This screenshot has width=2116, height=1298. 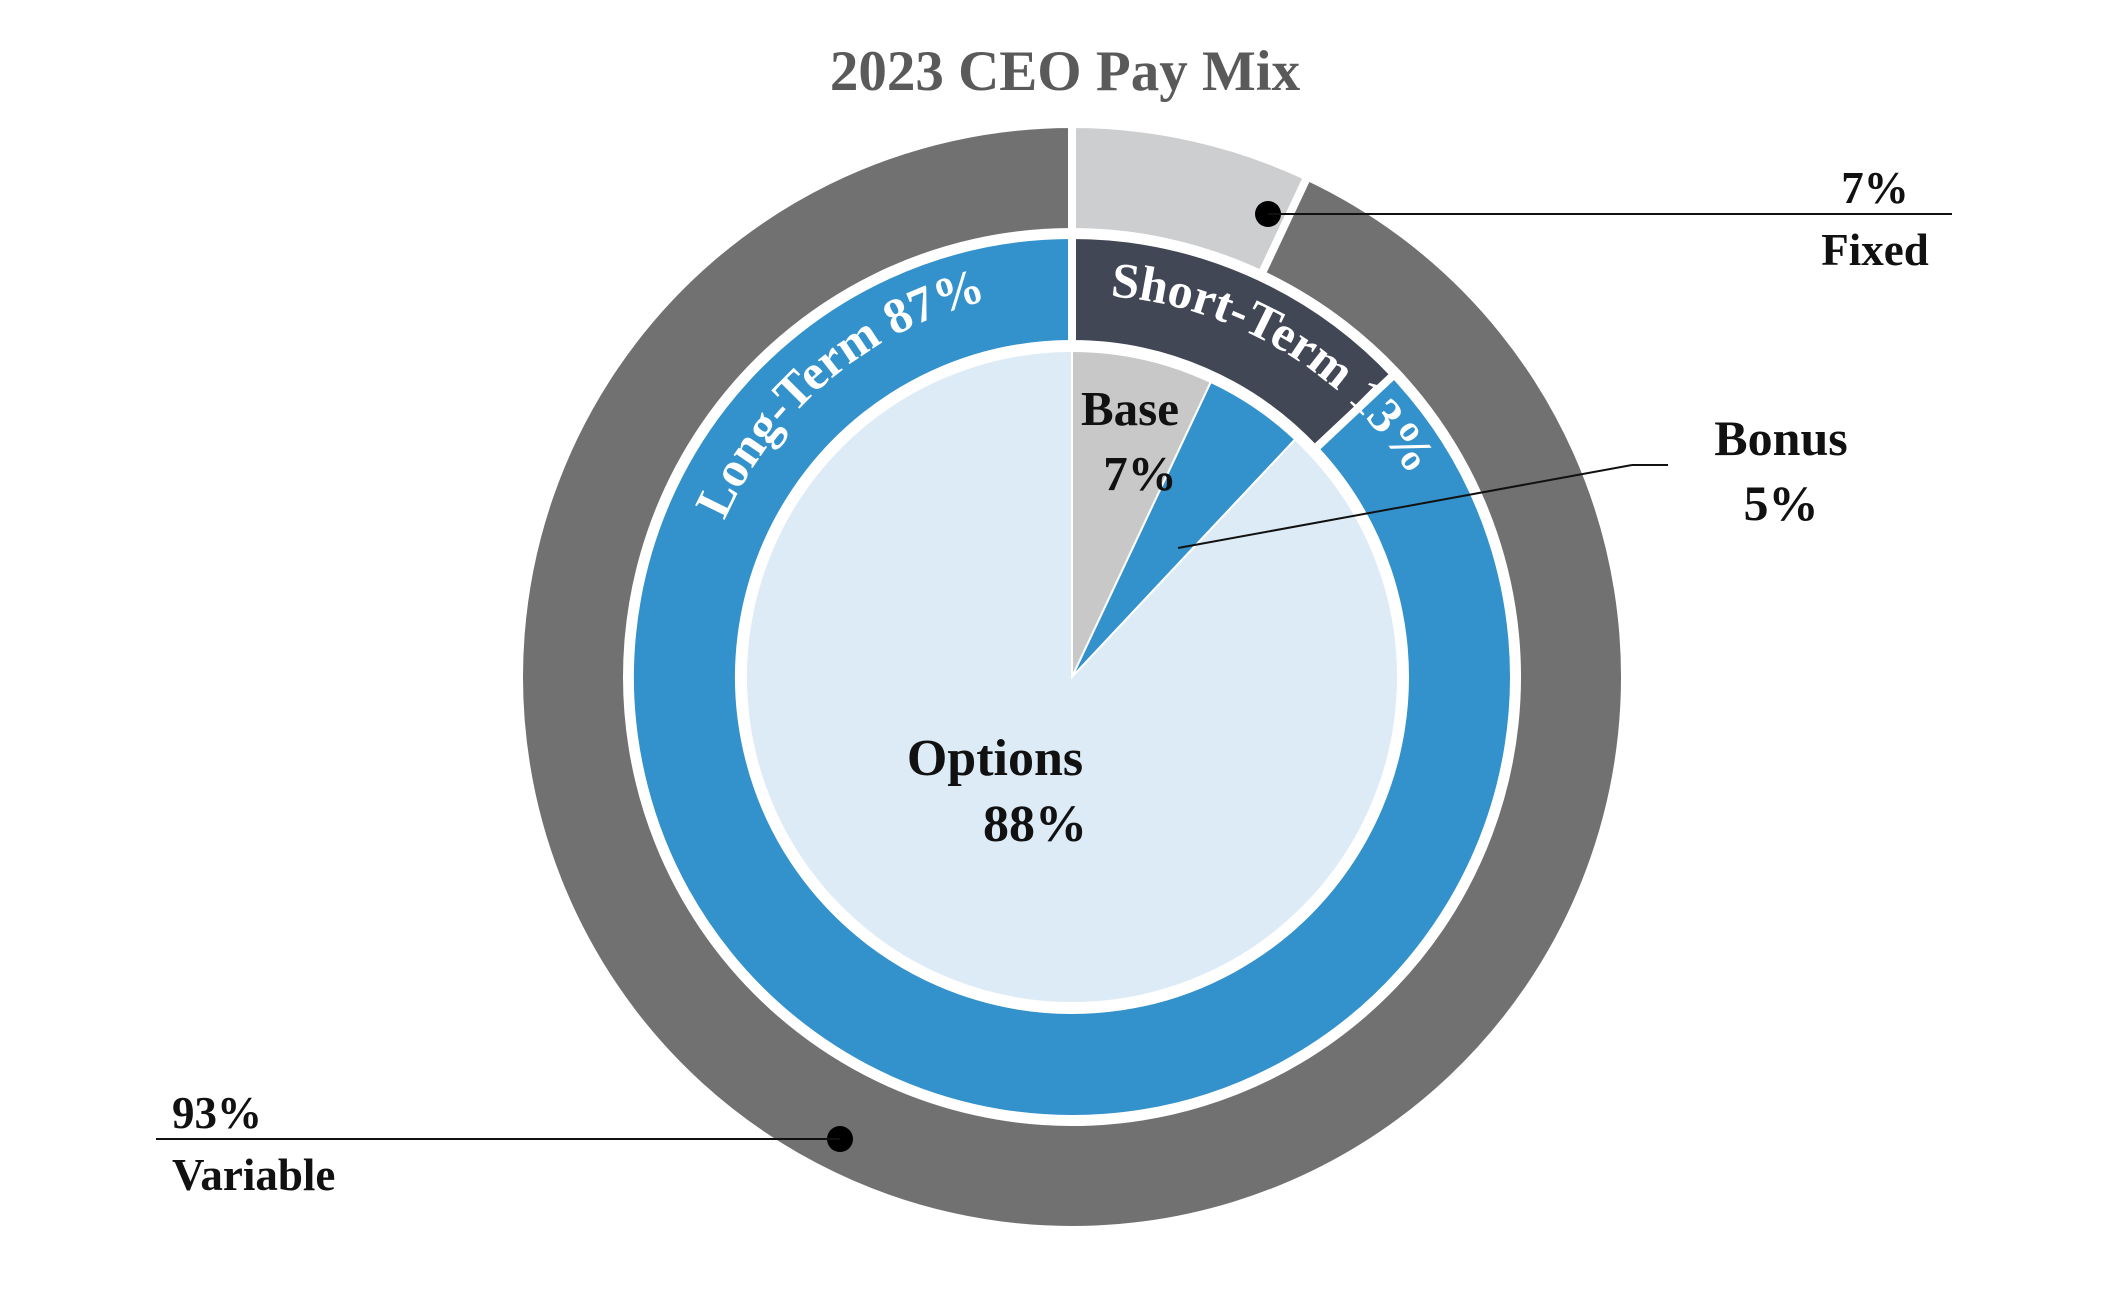 I want to click on base-pct-label: 7%, so click(x=1140, y=473).